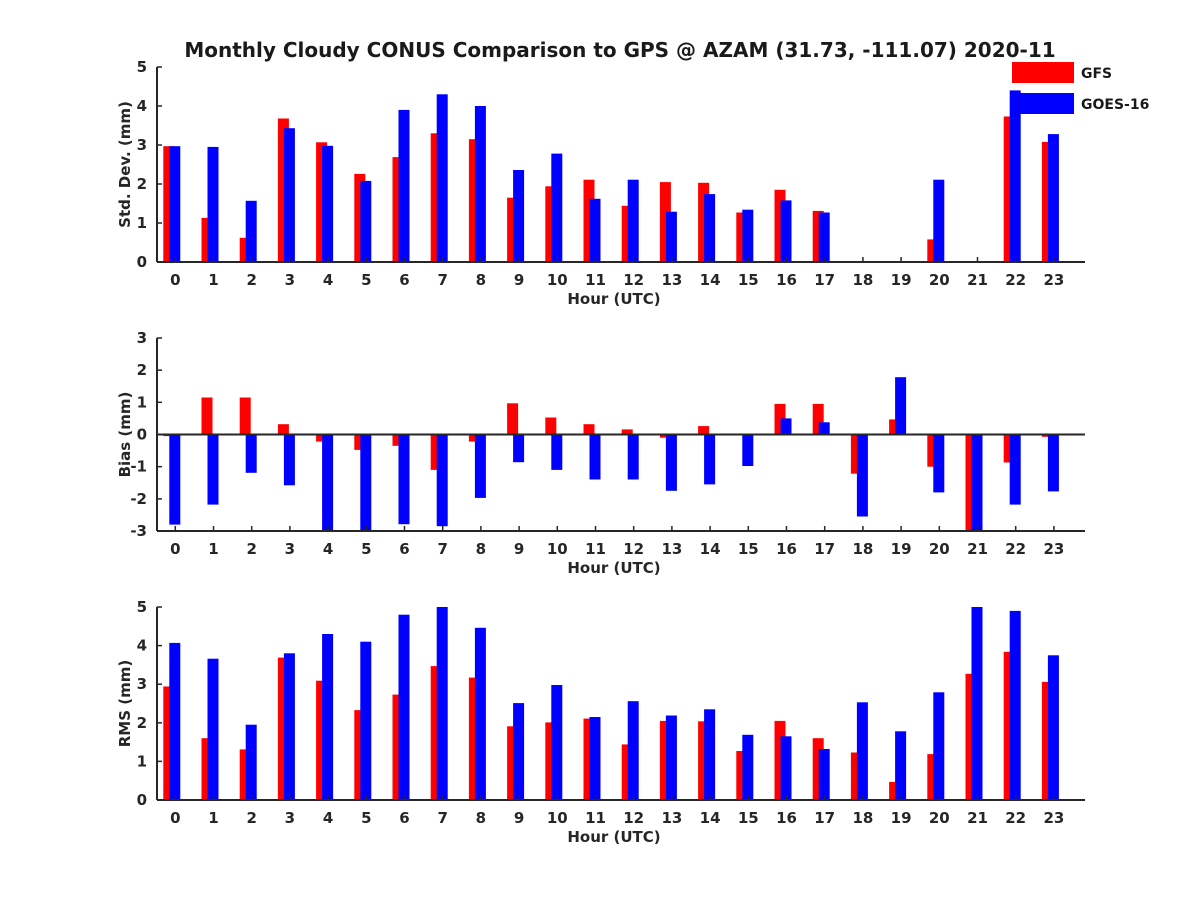  What do you see at coordinates (138, 467) in the screenshot?
I see `y-tick-label: -1` at bounding box center [138, 467].